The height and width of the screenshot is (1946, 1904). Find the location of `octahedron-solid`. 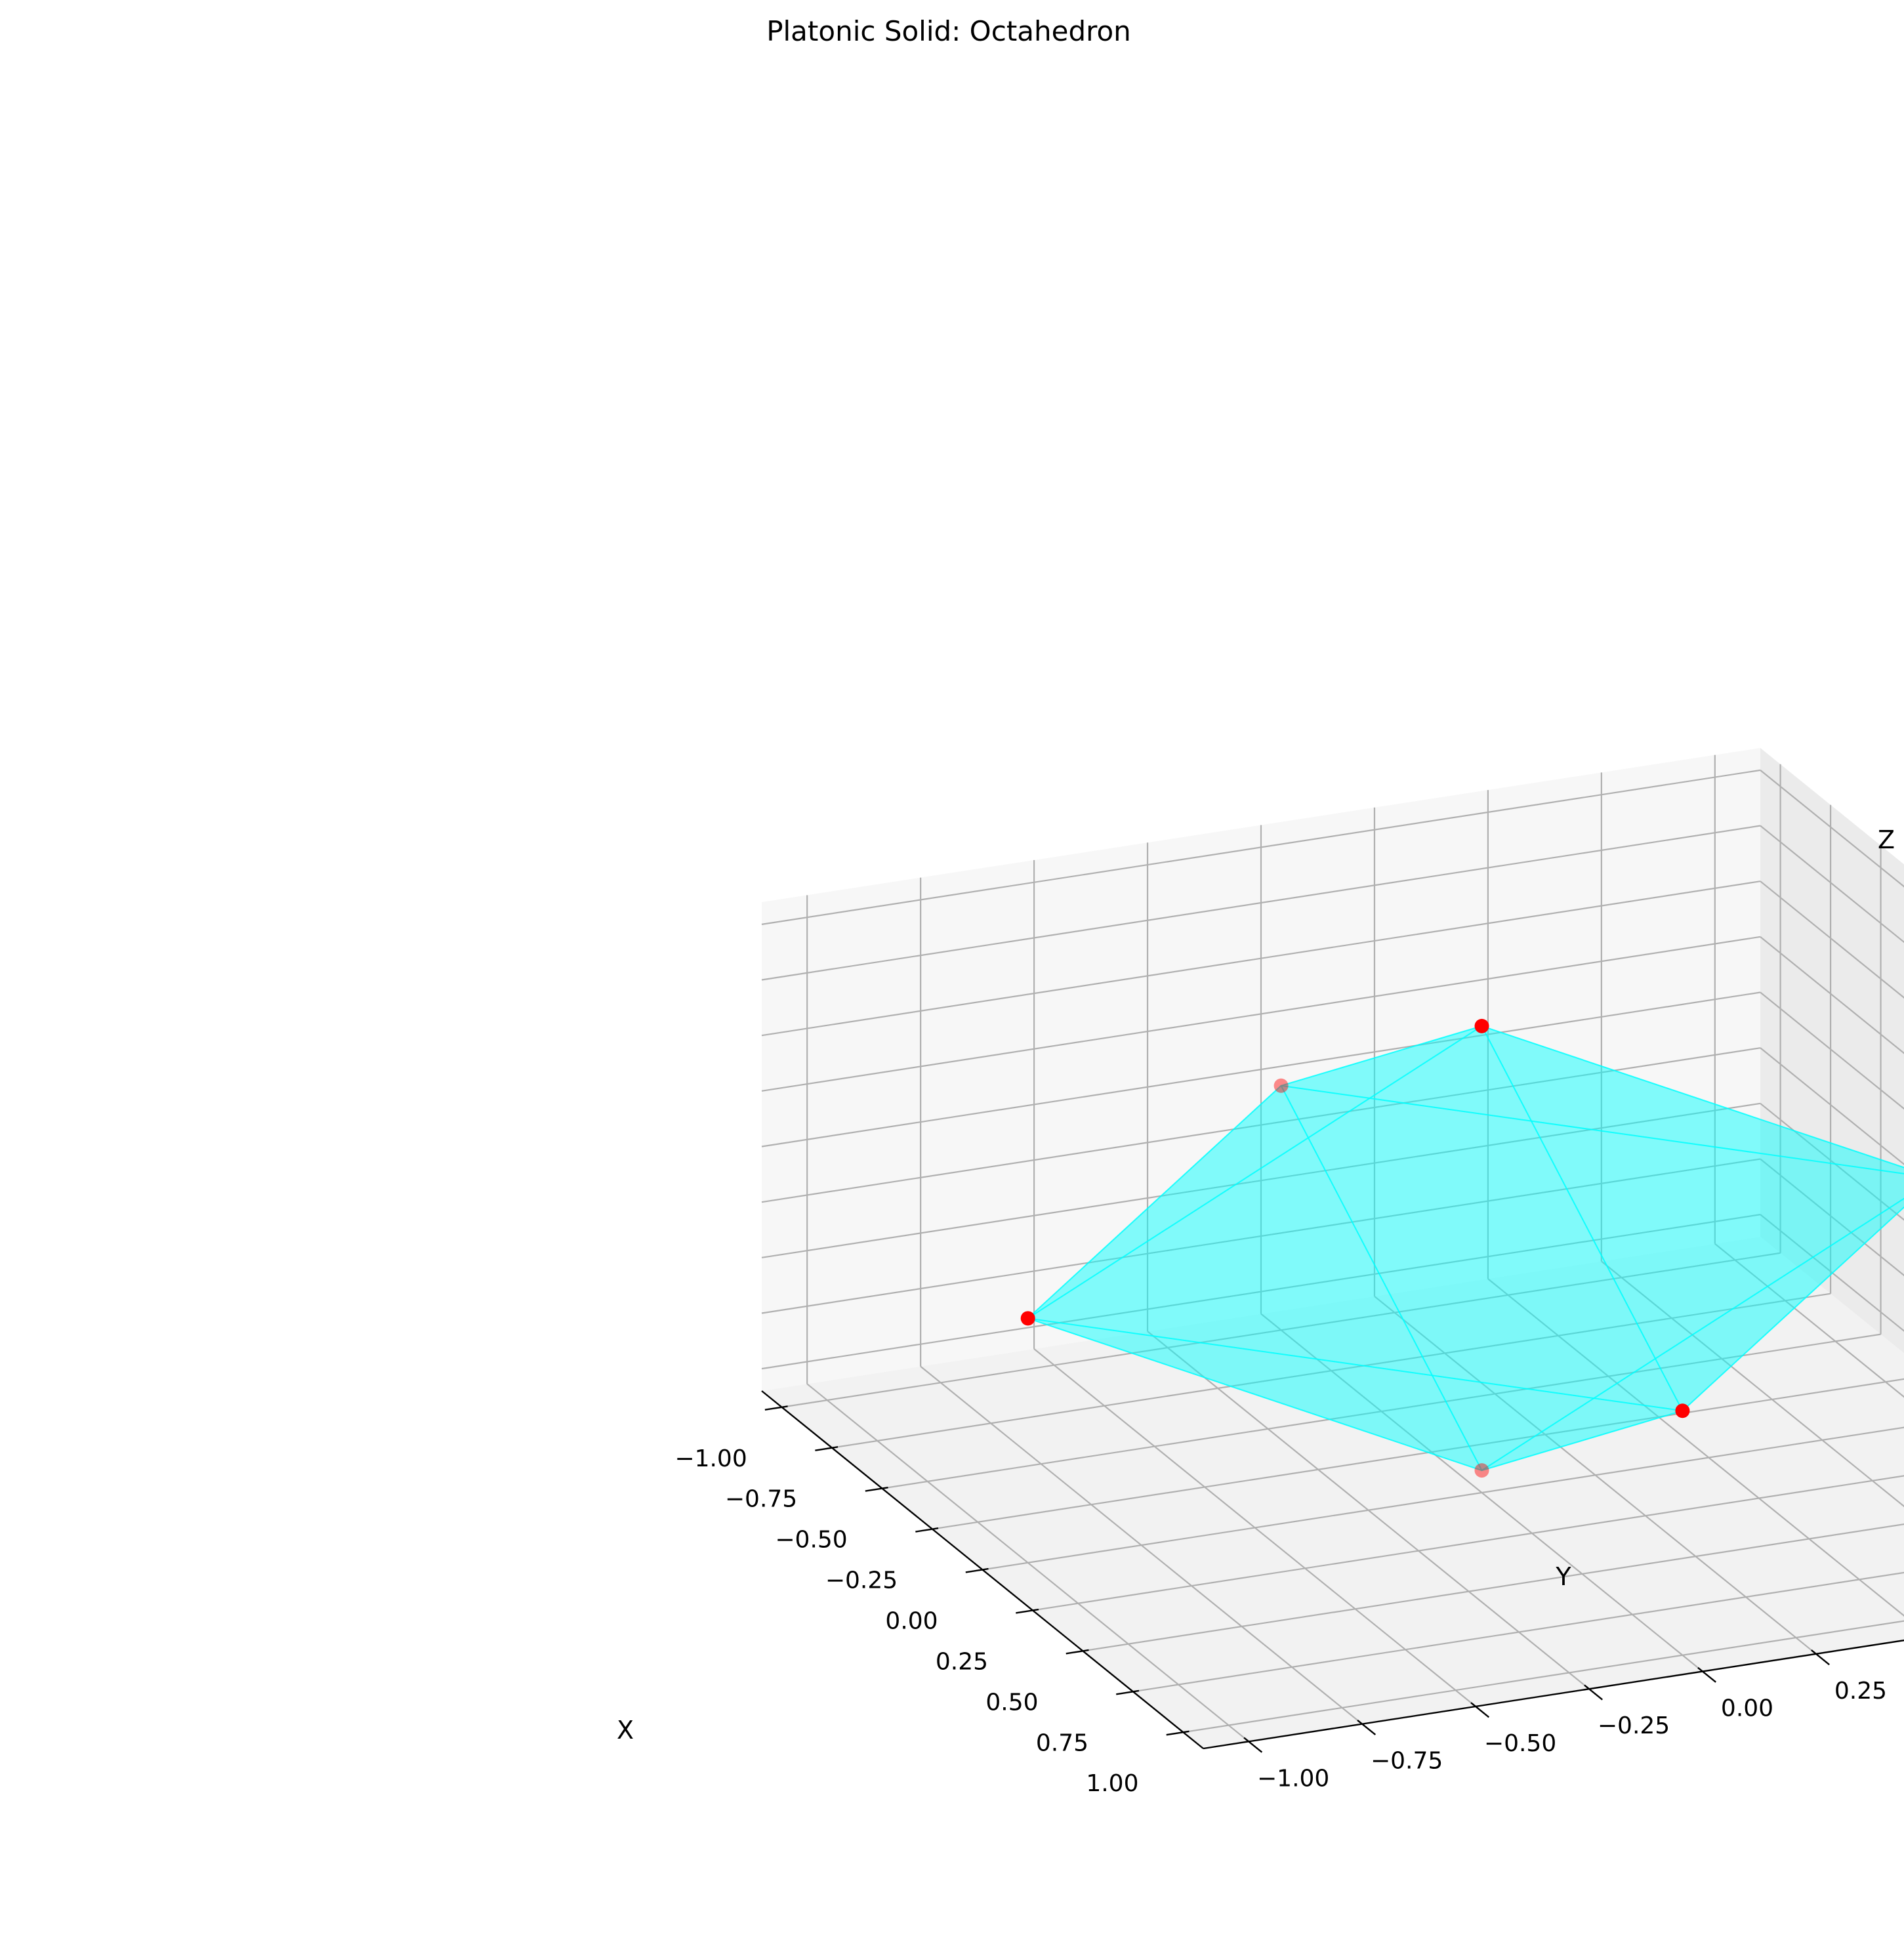

octahedron-solid is located at coordinates (1462, 1248).